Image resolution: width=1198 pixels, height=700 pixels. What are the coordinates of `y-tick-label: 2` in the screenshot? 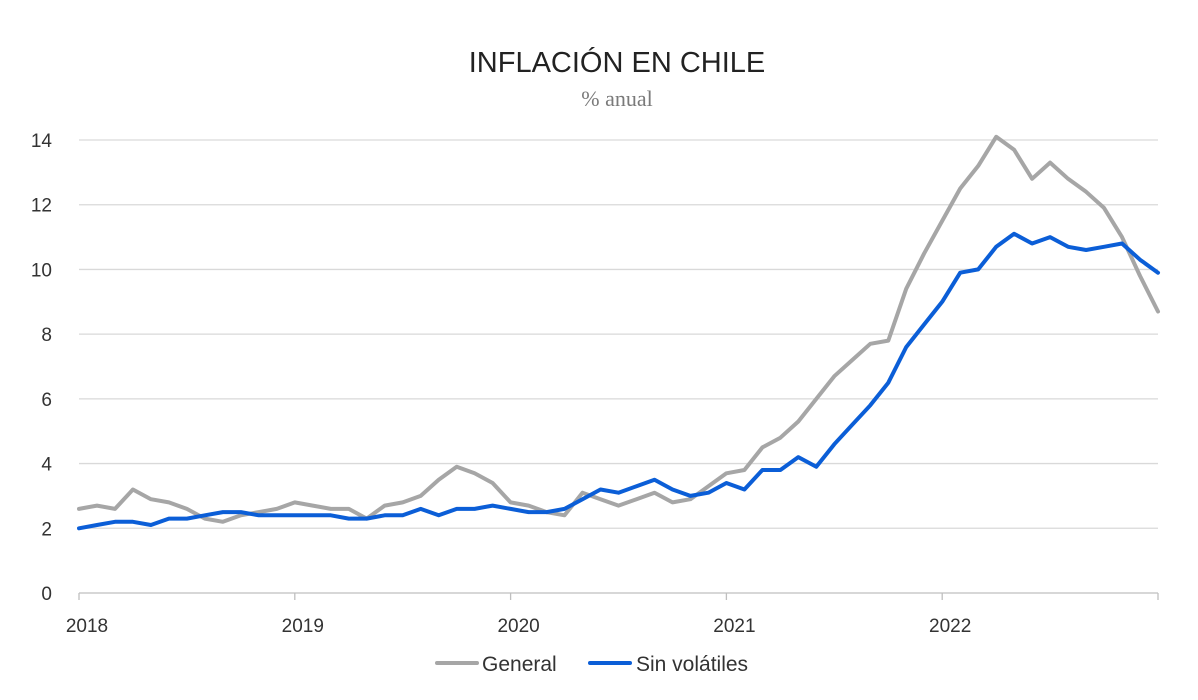 It's located at (46, 529).